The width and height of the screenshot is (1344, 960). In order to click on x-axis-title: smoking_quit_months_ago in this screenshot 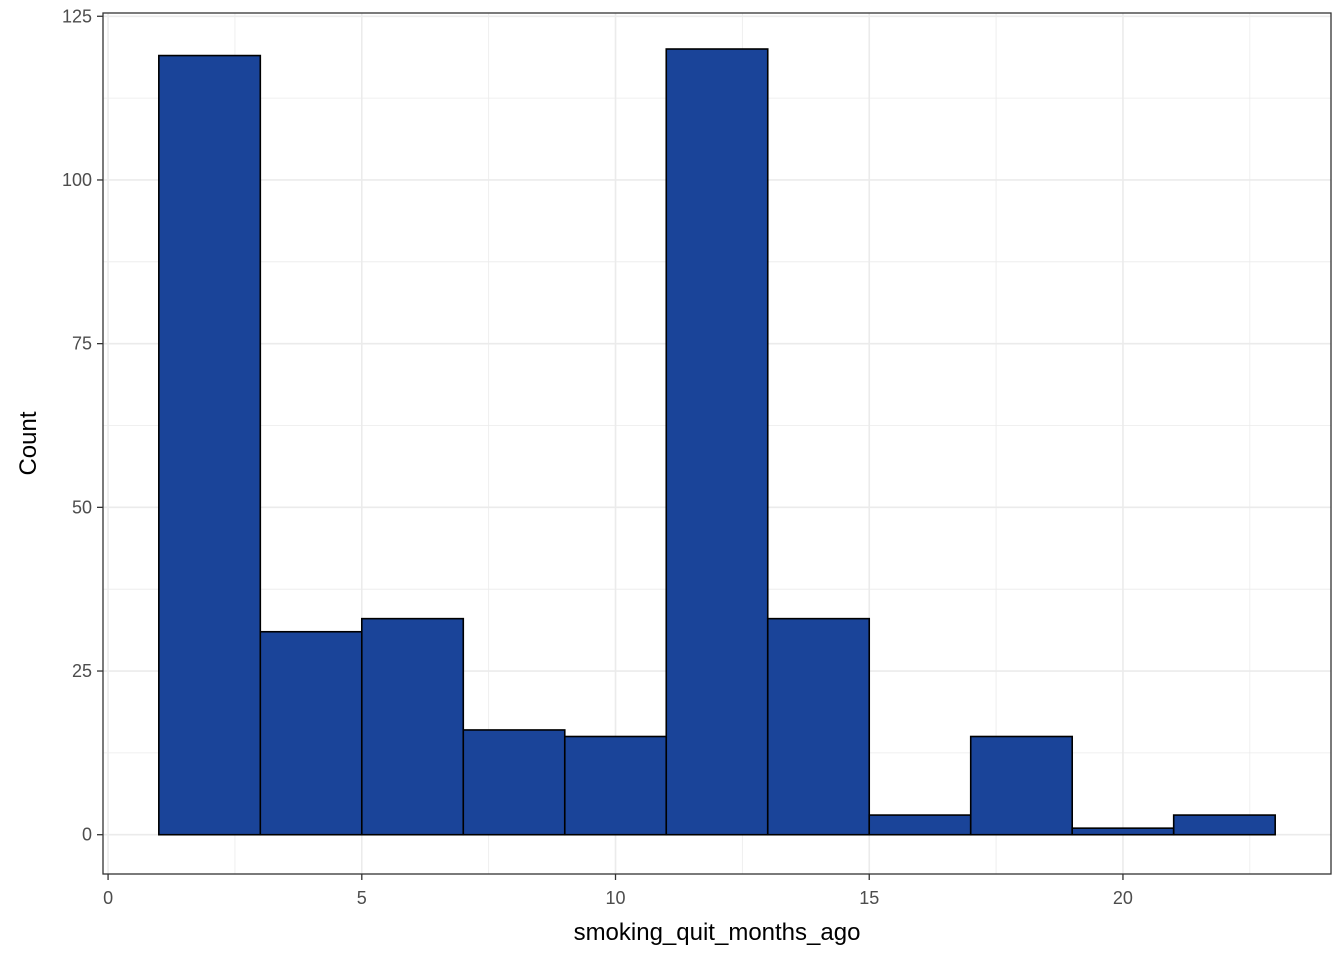, I will do `click(717, 932)`.